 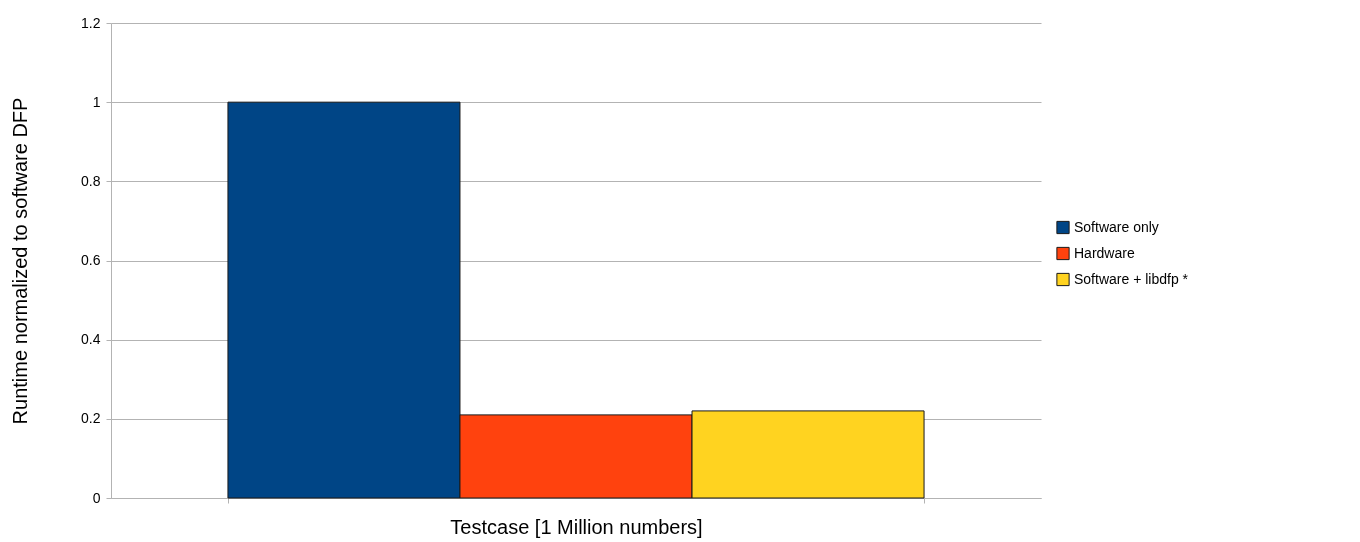 I want to click on y-tick-label: 0.8, so click(x=91, y=180).